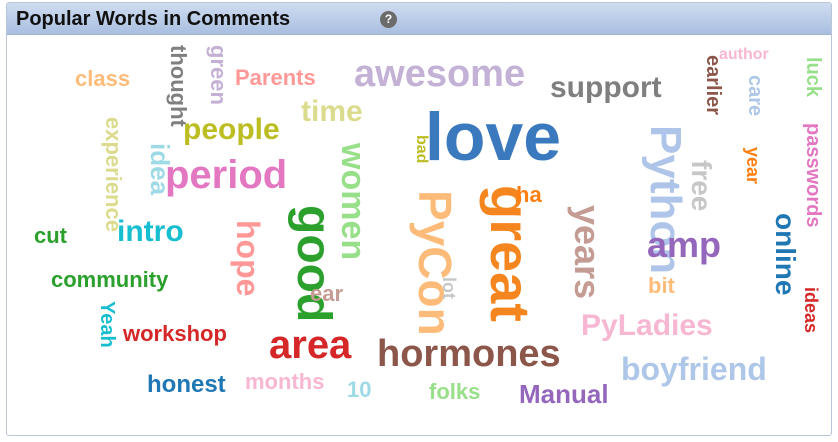 The height and width of the screenshot is (442, 838). I want to click on word-thought: thought, so click(178, 86).